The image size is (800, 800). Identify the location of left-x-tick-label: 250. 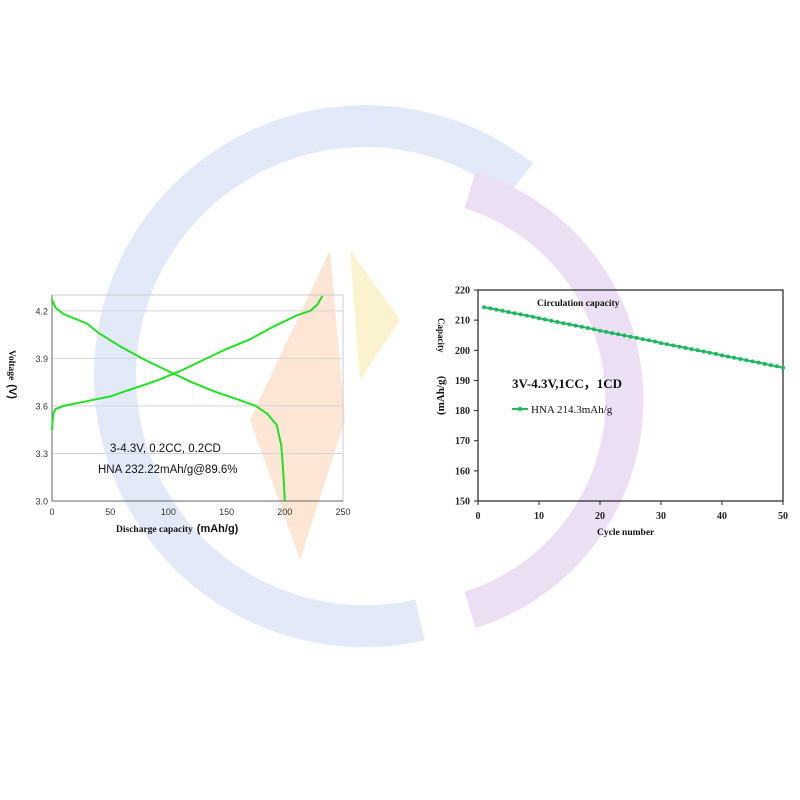
(342, 512).